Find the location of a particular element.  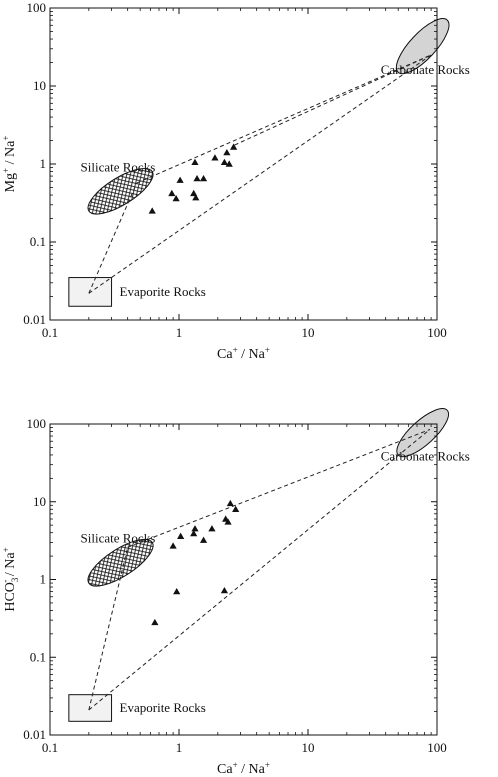

region-carbonate-rocks is located at coordinates (422, 46).